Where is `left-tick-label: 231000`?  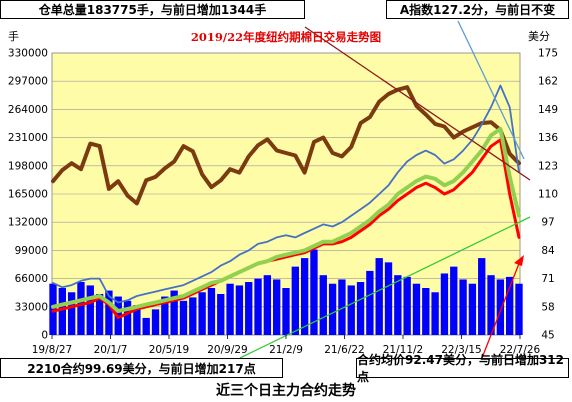
left-tick-label: 231000 is located at coordinates (28, 138).